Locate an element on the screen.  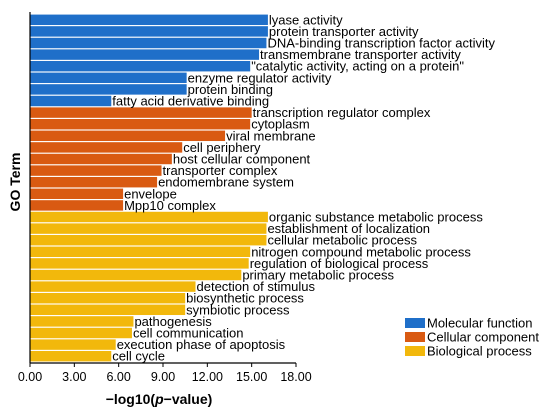
x-axis-title-prefix: −log10( is located at coordinates (131, 399).